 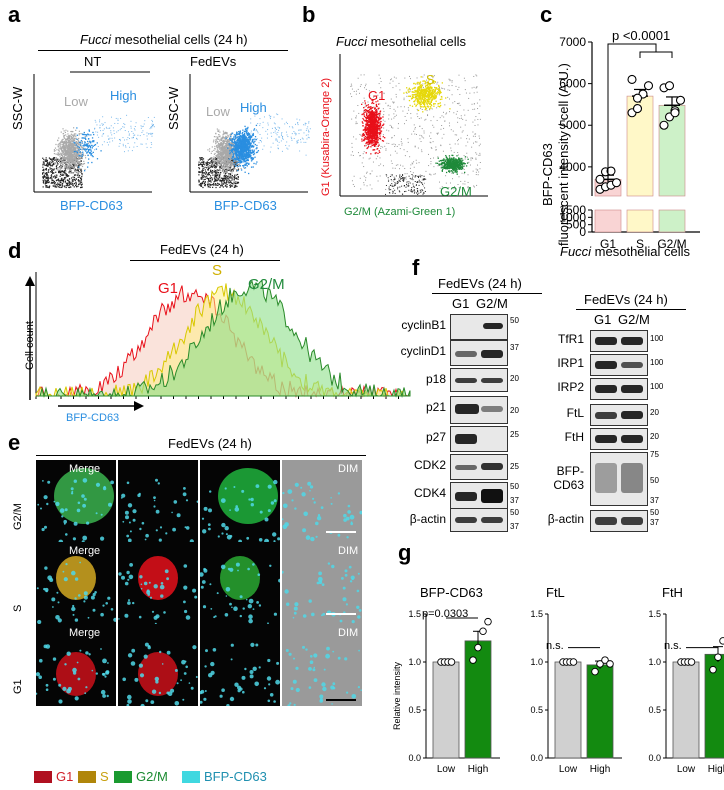 What do you see at coordinates (427, 519) in the screenshot?
I see `blot-label-left-7: β-actin` at bounding box center [427, 519].